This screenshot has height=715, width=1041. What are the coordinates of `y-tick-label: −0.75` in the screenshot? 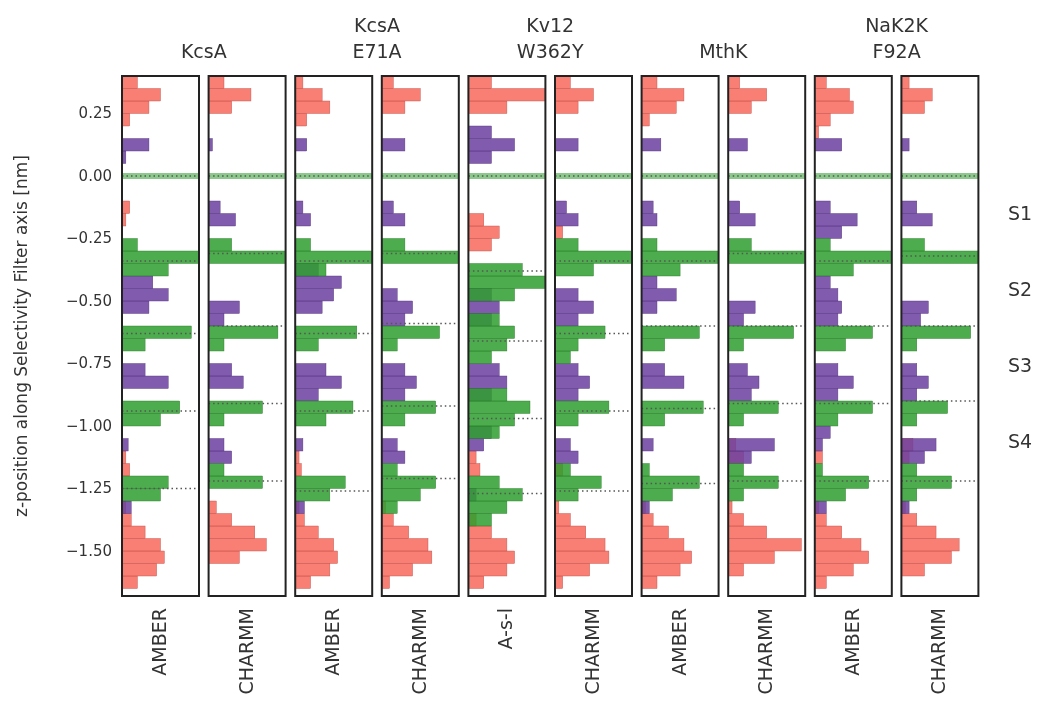 It's located at (89, 363).